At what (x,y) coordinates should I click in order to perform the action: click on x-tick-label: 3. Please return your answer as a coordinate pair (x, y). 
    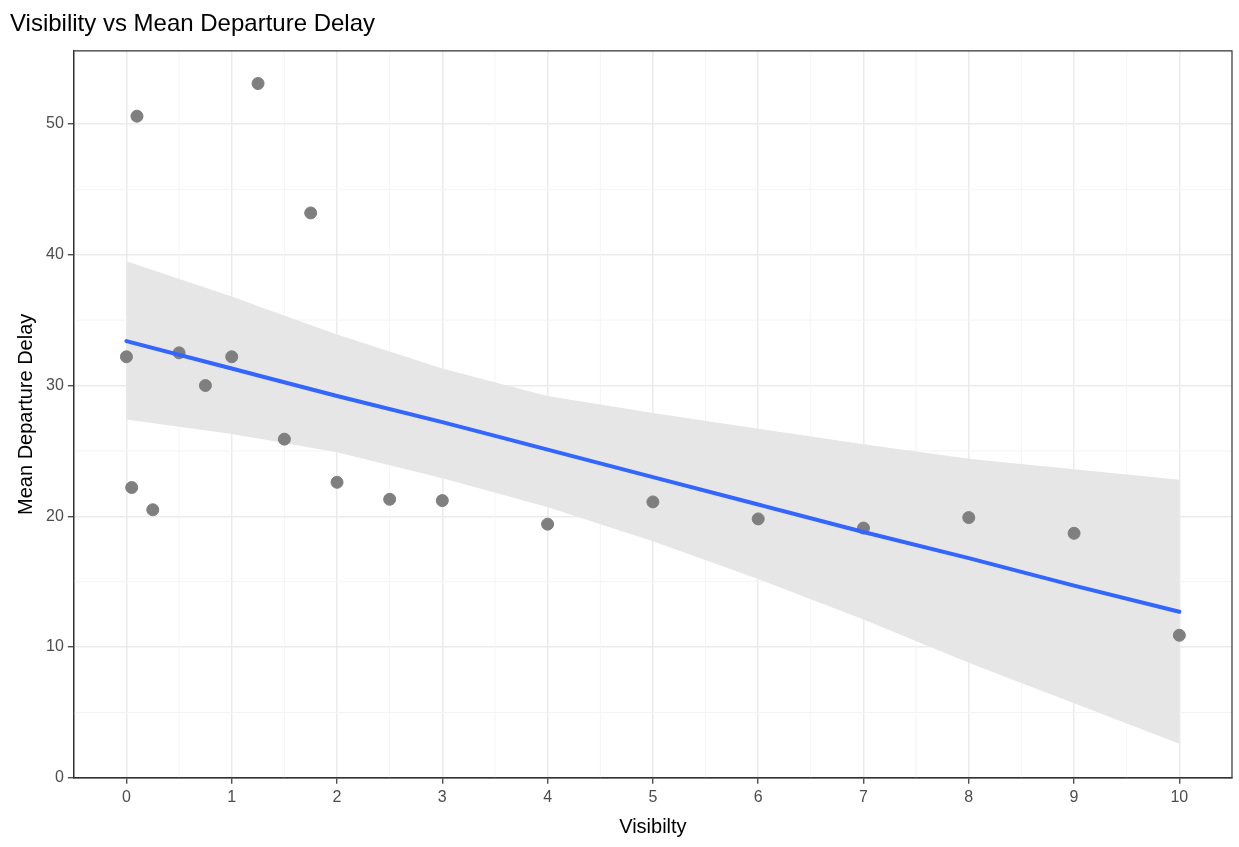
    Looking at the image, I should click on (442, 796).